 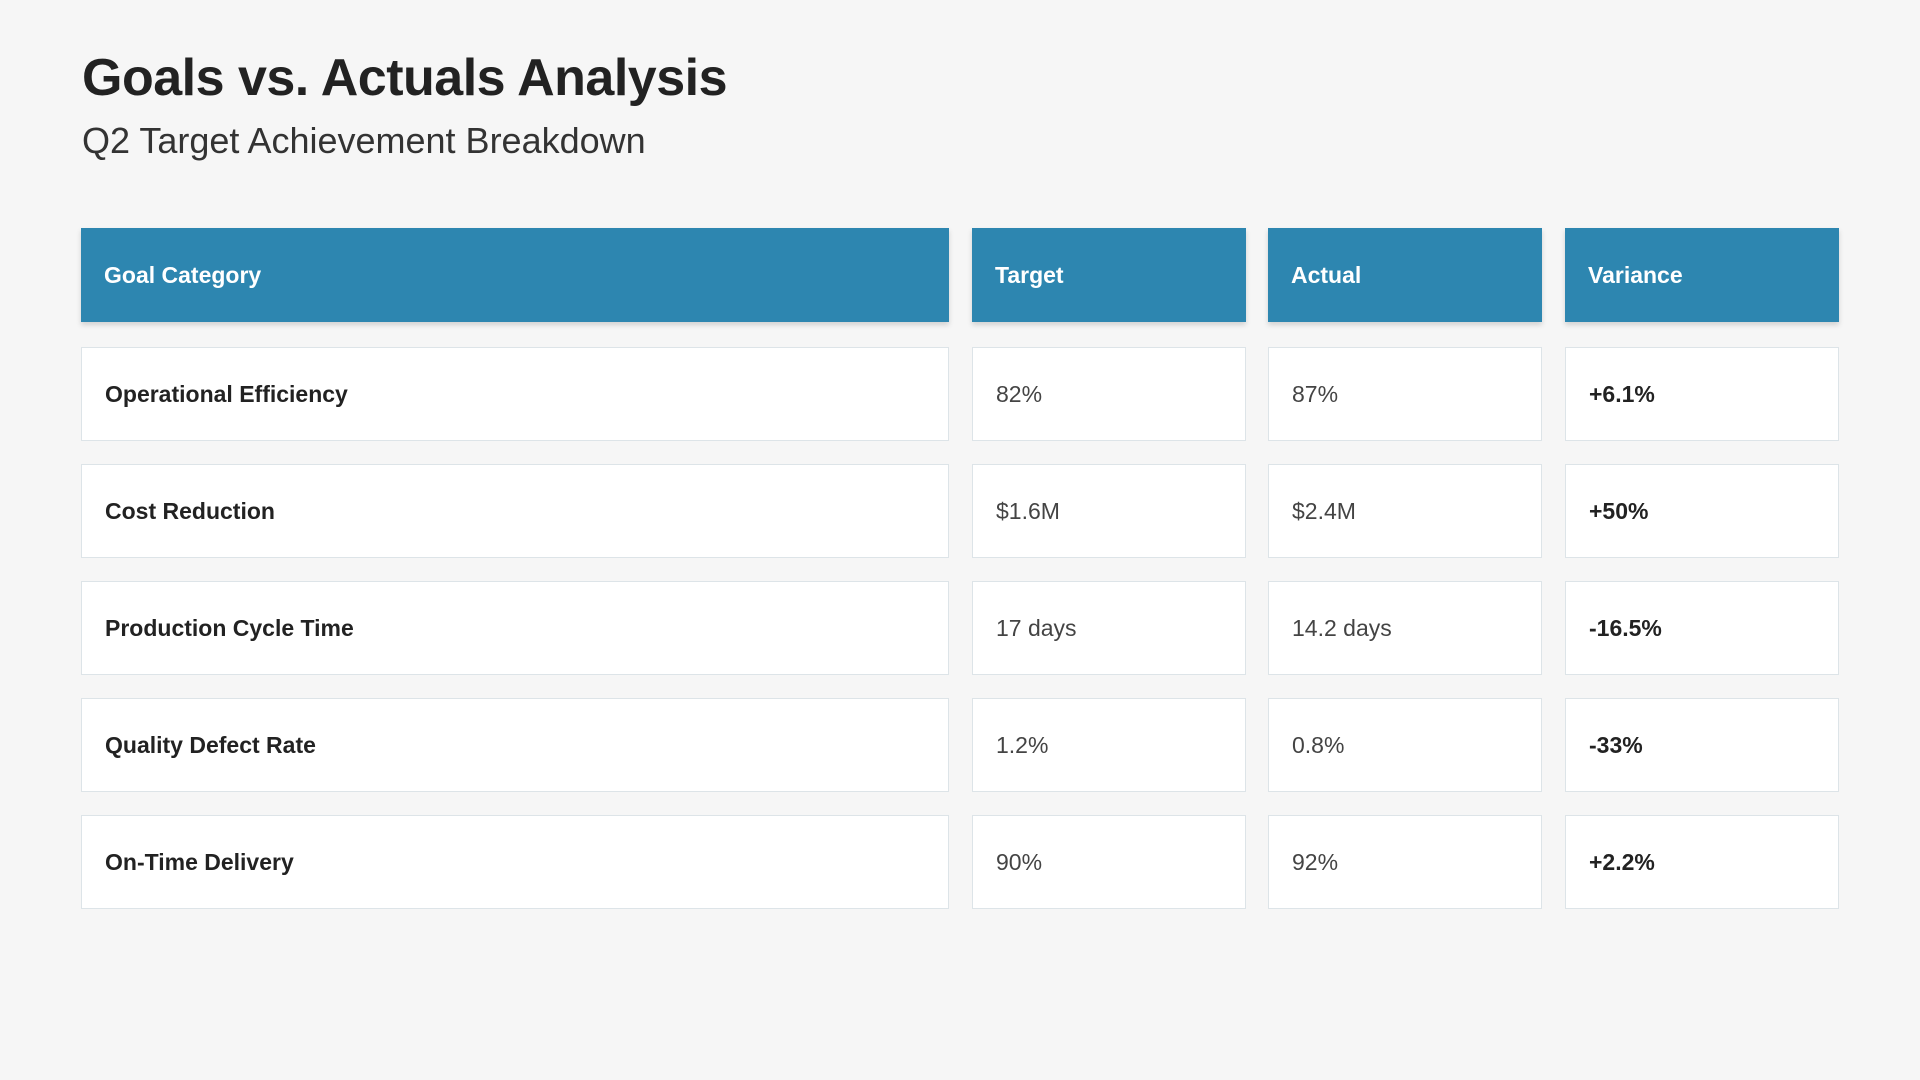 What do you see at coordinates (515, 745) in the screenshot?
I see `goal-category-cell: Quality Defect Rate` at bounding box center [515, 745].